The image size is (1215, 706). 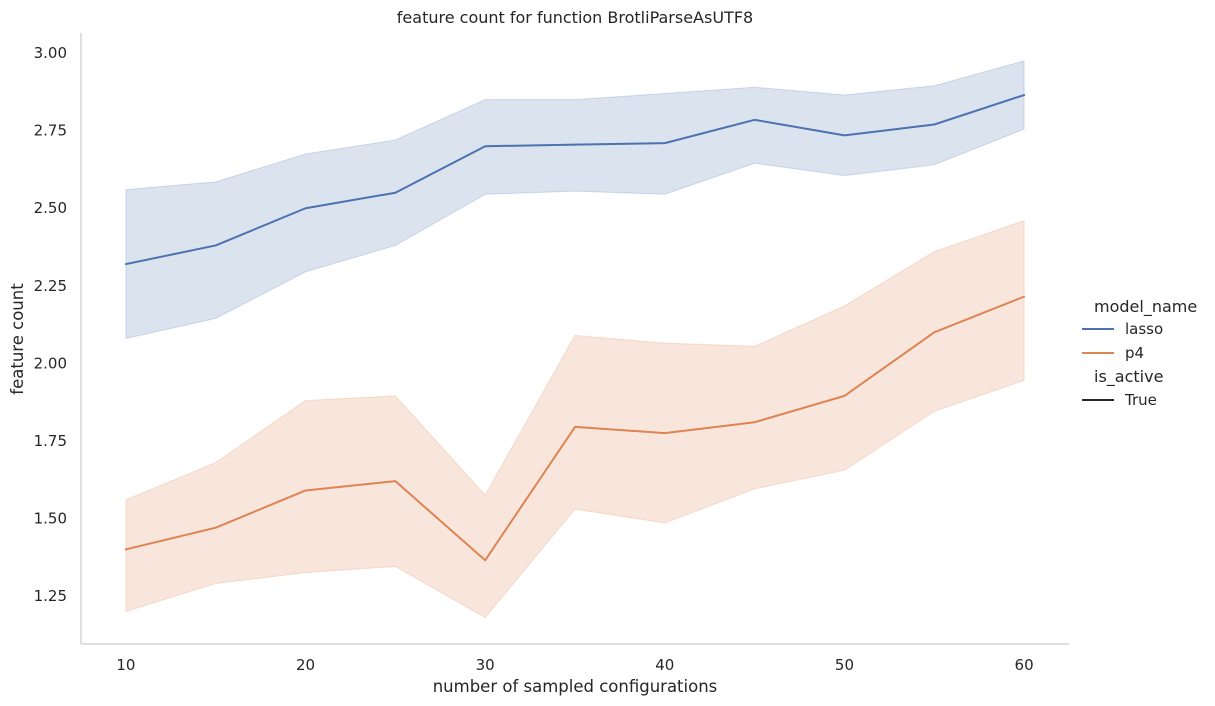 What do you see at coordinates (575, 686) in the screenshot?
I see `x-axis-title: number of sampled configurations` at bounding box center [575, 686].